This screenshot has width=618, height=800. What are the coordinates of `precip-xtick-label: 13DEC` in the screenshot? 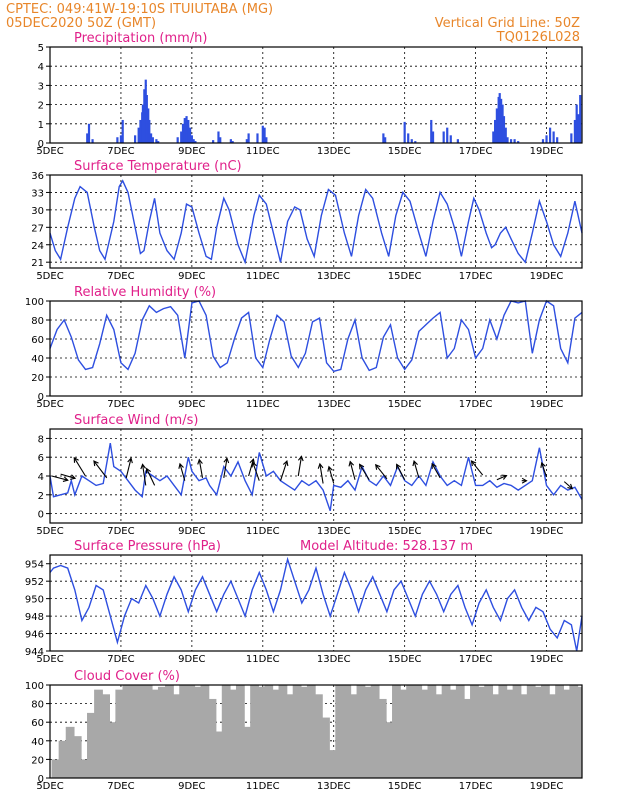 It's located at (334, 151).